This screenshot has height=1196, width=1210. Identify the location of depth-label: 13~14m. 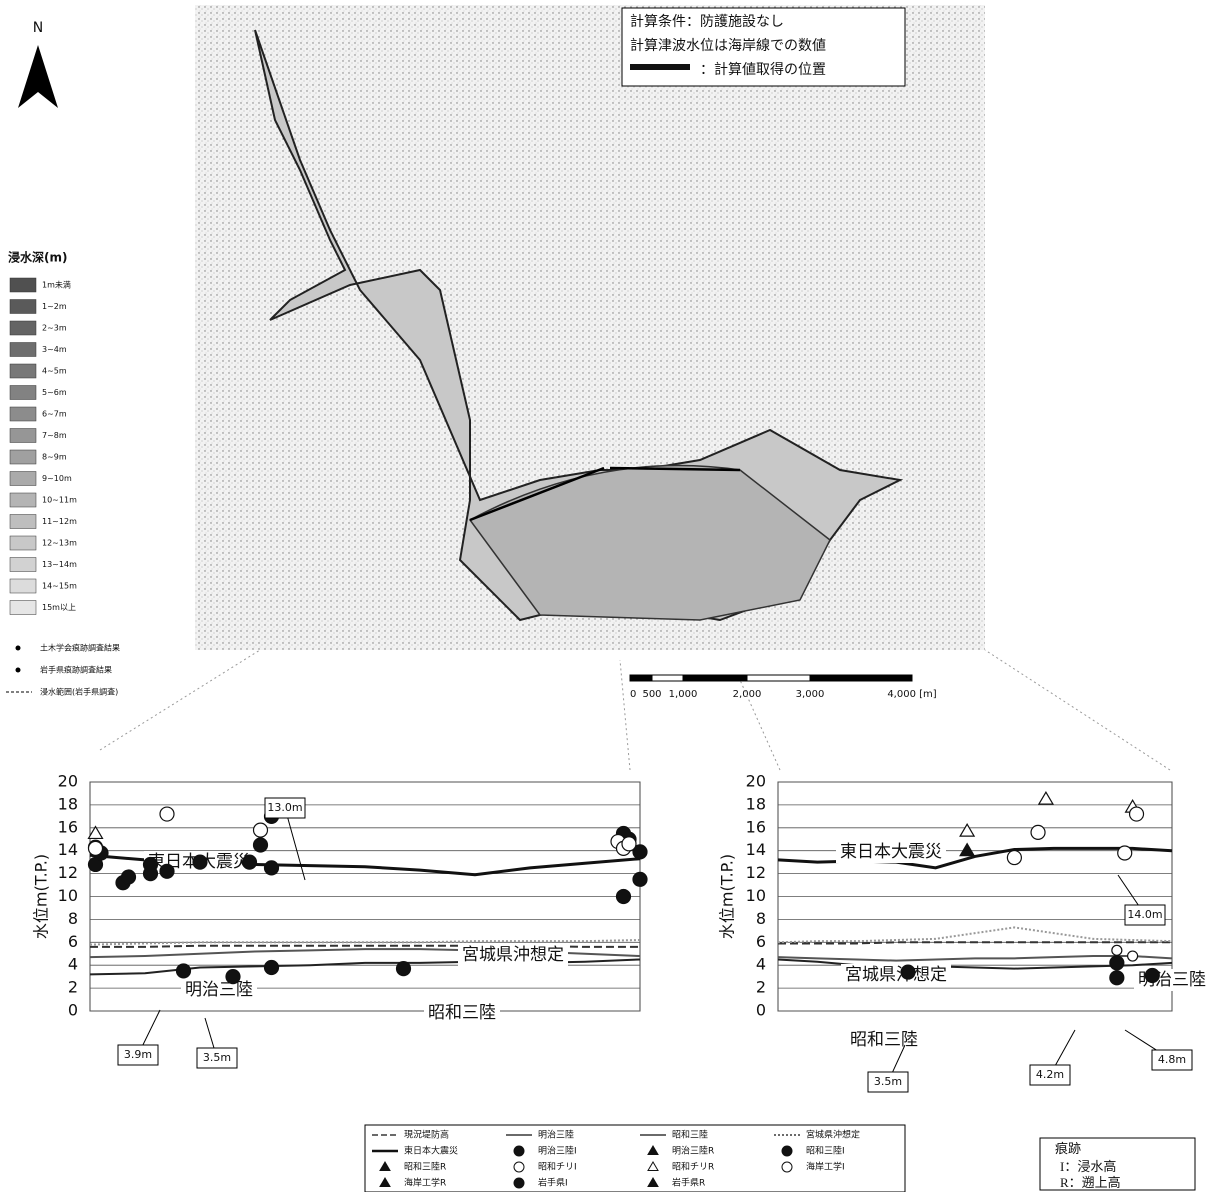
(59, 564).